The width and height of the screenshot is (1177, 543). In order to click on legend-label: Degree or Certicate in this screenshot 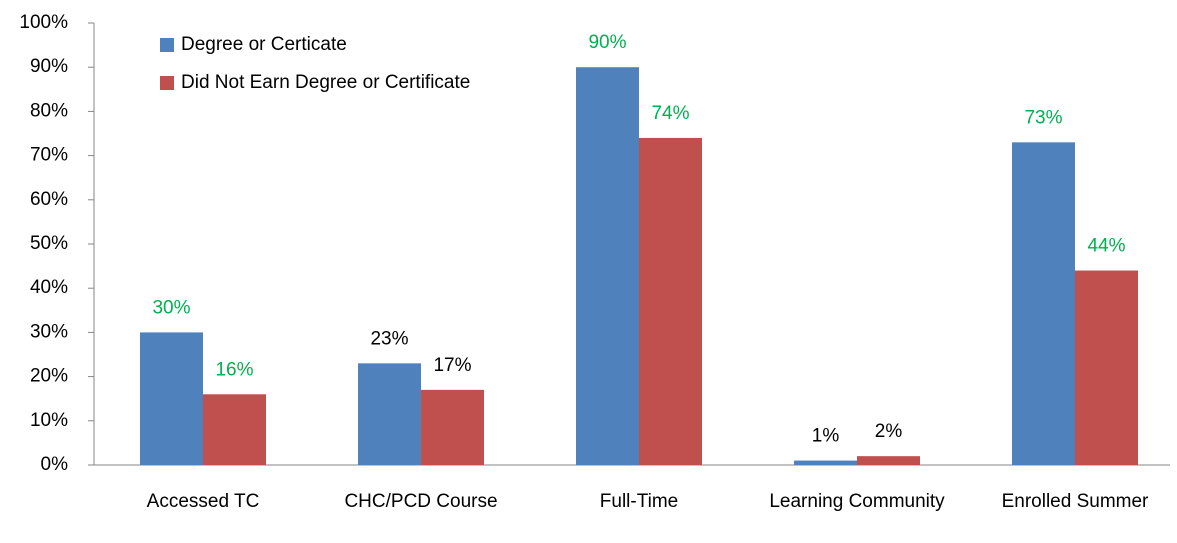, I will do `click(264, 44)`.